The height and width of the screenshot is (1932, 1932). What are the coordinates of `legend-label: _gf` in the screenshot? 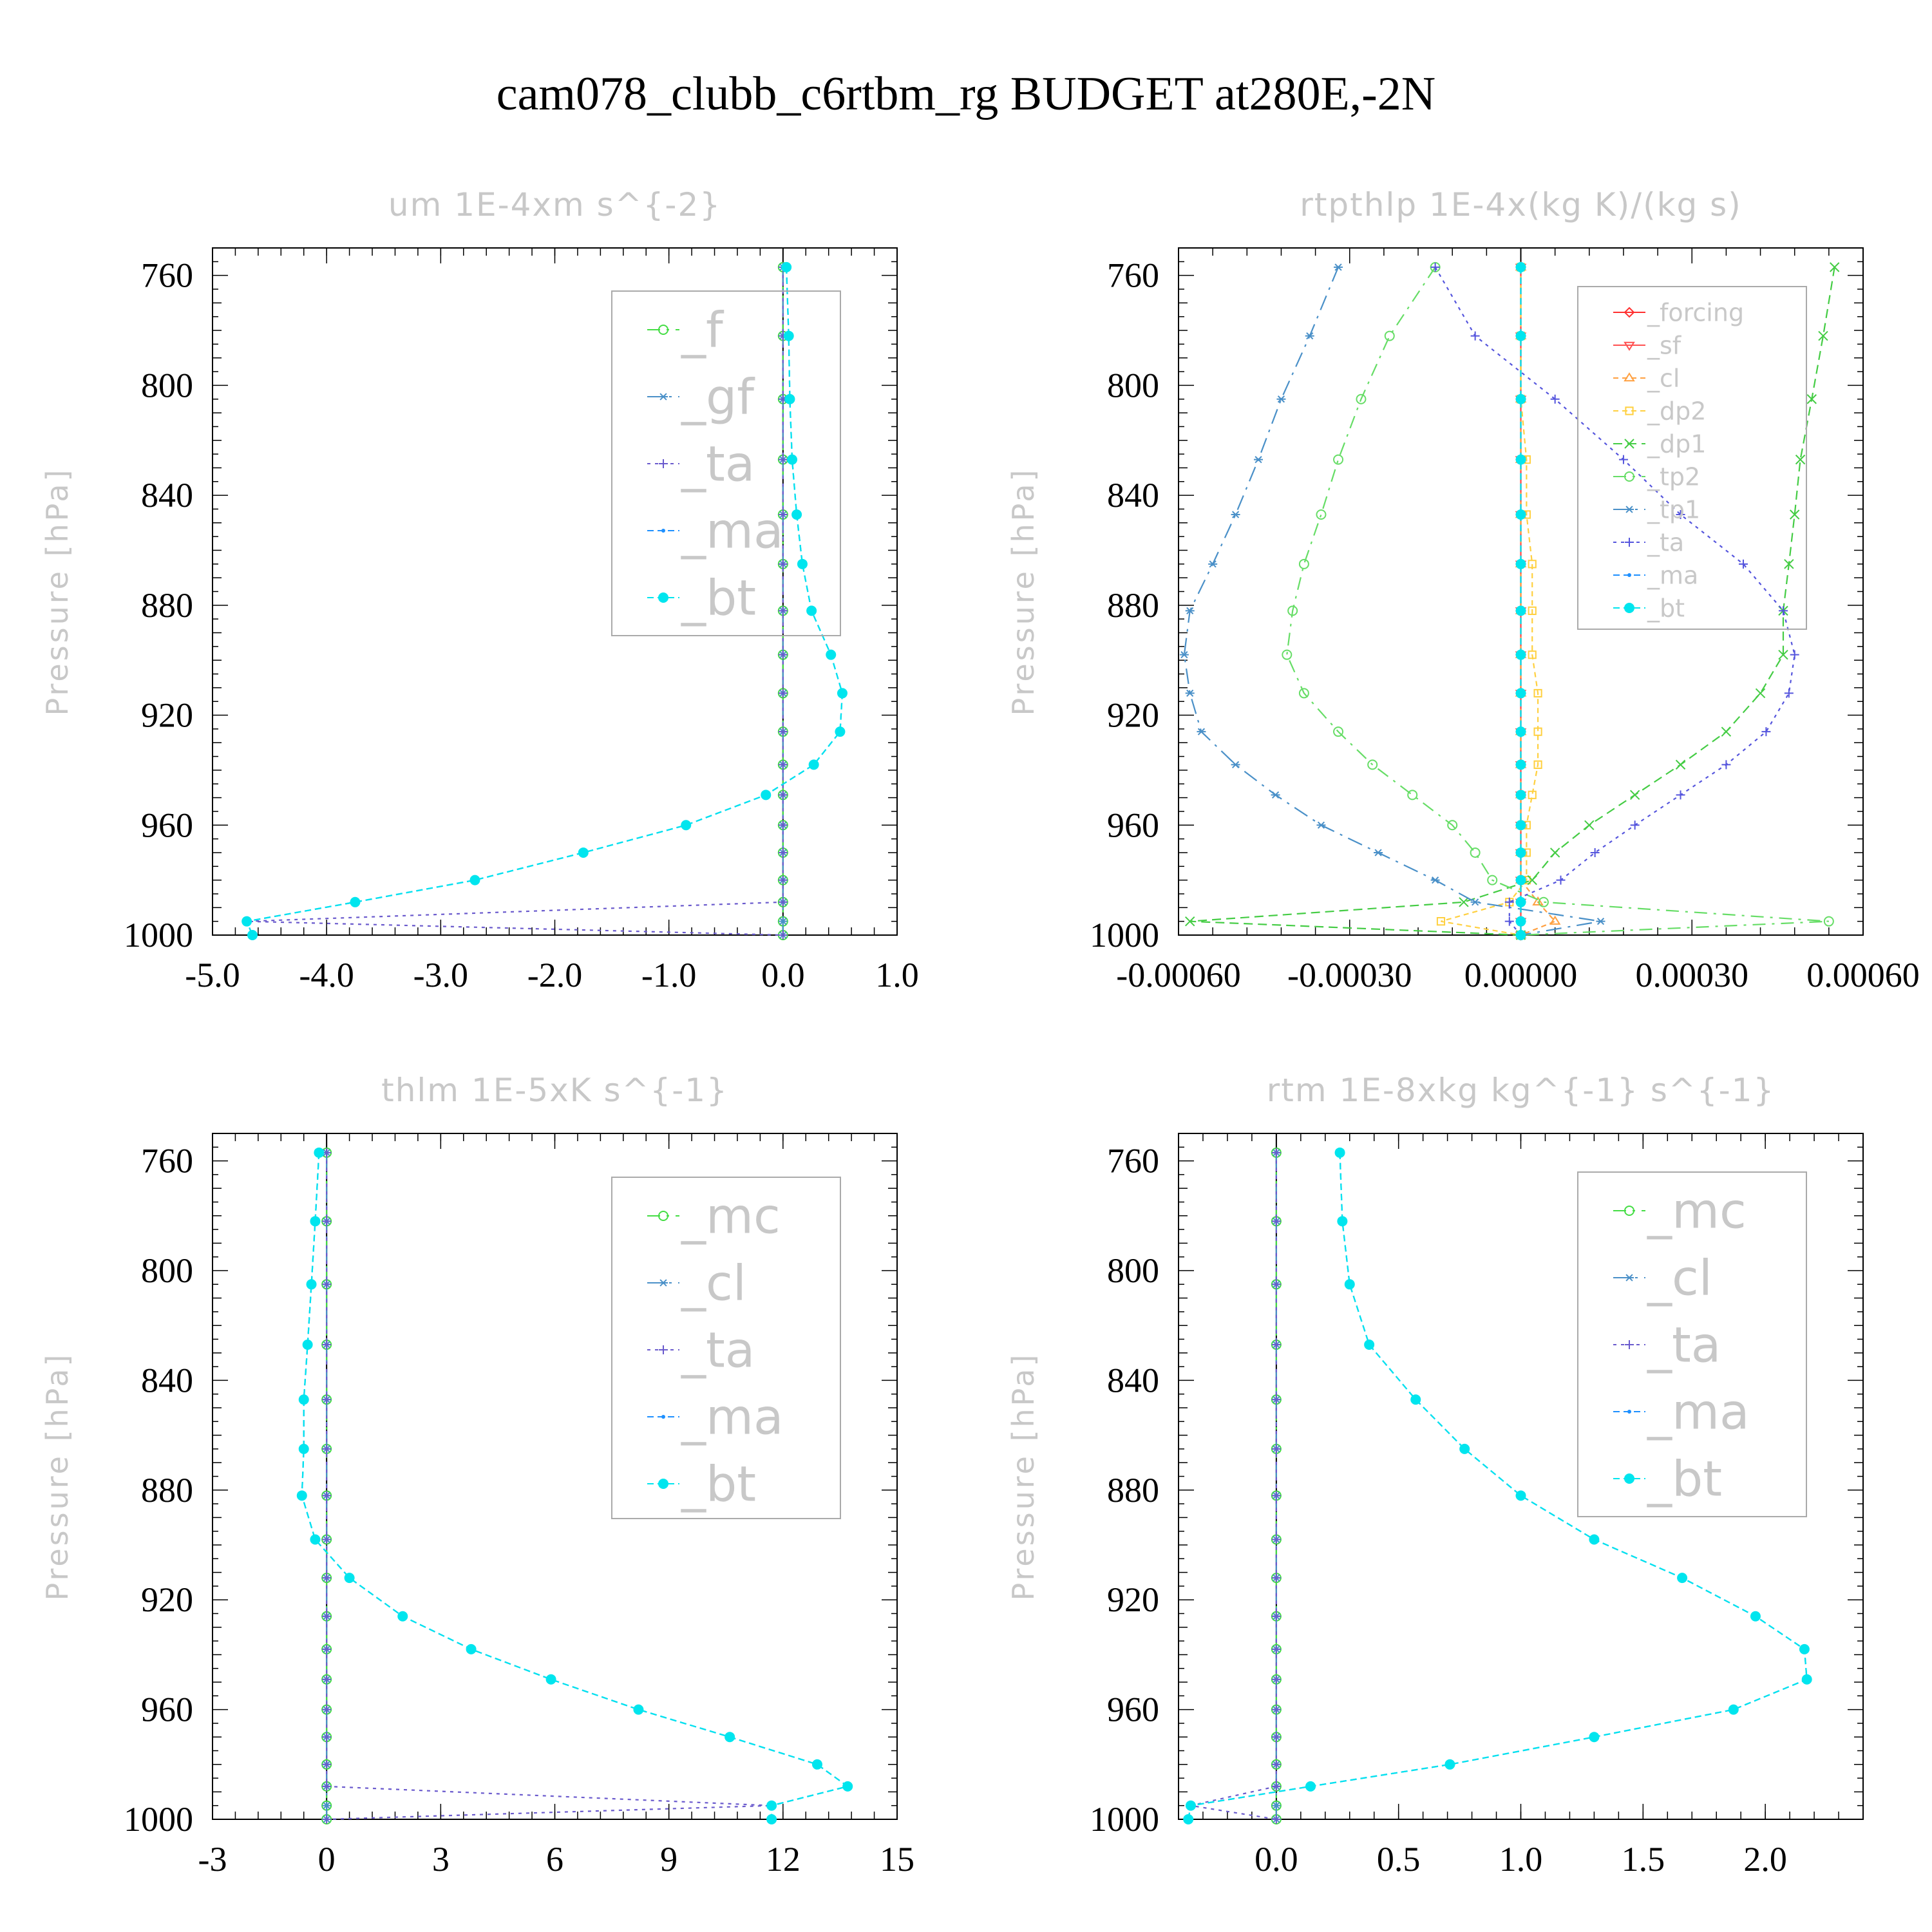 It's located at (718, 397).